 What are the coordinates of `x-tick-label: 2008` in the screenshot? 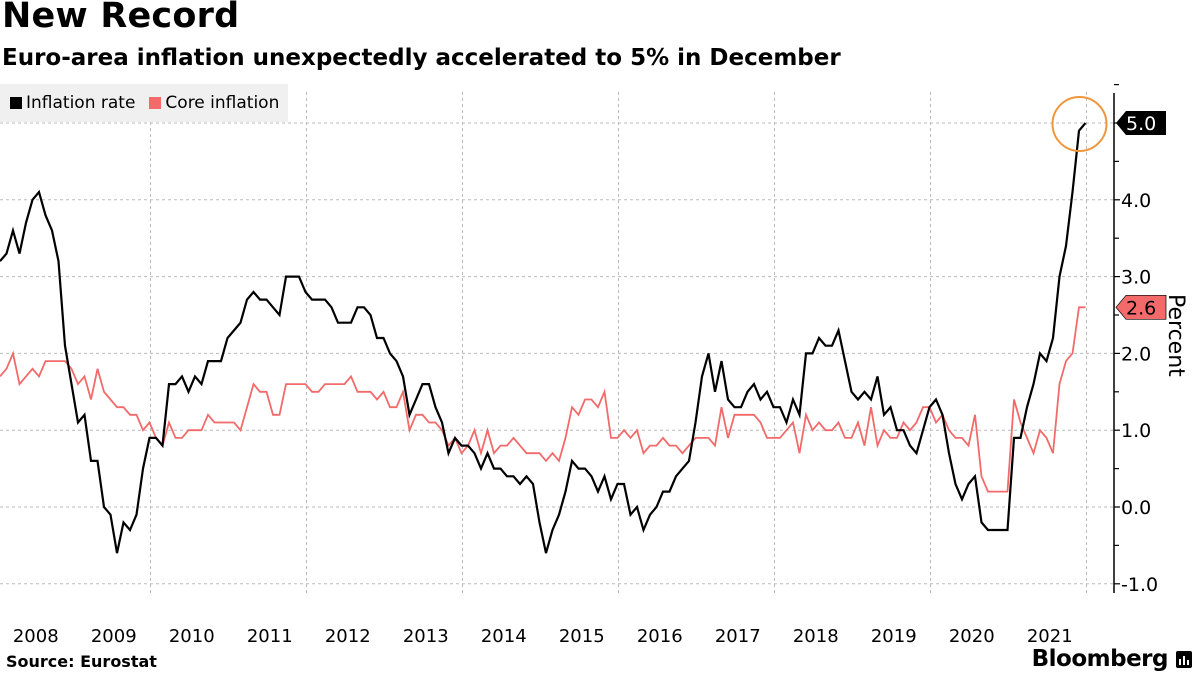 It's located at (36, 636).